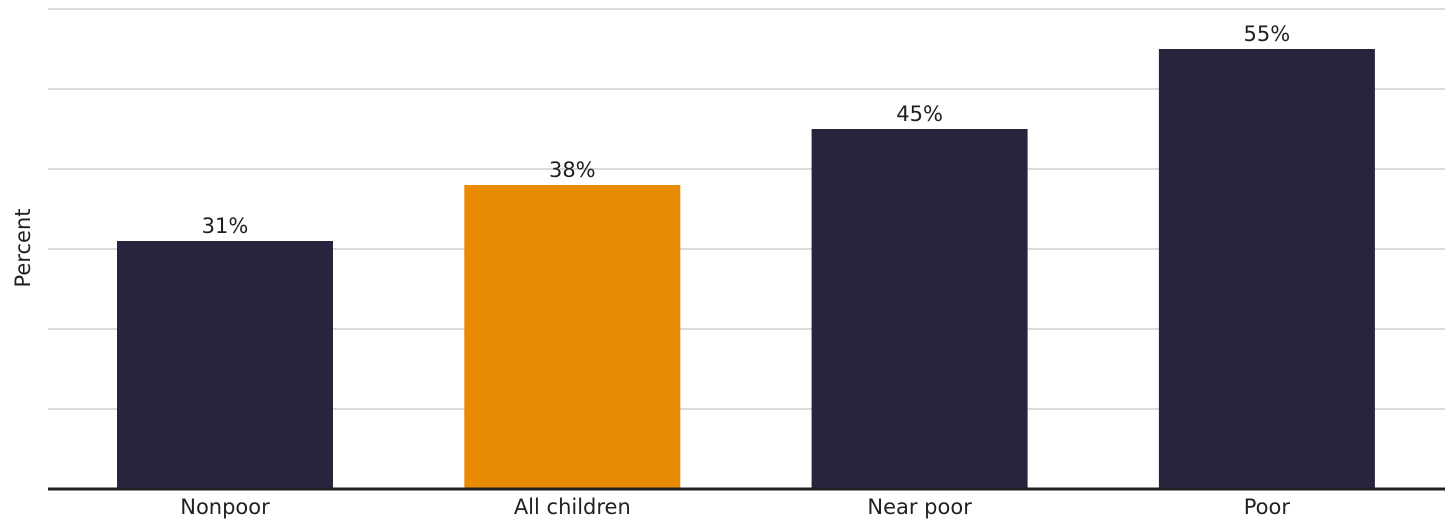  Describe the element at coordinates (735, 507) in the screenshot. I see `category-labels: Nonpoor All children Near poor Poor` at that location.